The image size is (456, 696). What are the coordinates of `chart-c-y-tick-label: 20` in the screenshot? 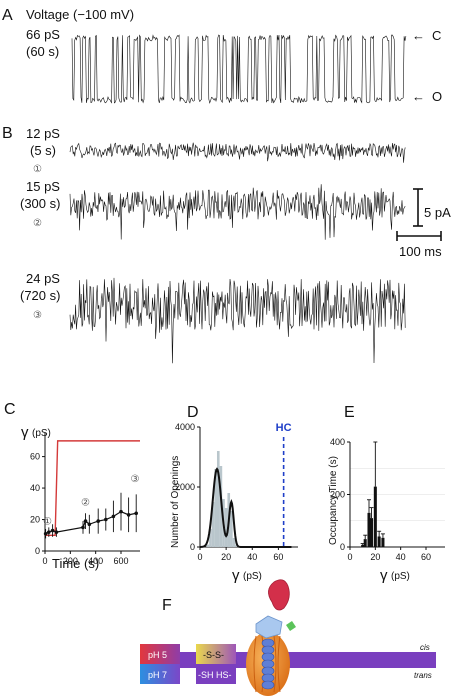 It's located at (35, 520).